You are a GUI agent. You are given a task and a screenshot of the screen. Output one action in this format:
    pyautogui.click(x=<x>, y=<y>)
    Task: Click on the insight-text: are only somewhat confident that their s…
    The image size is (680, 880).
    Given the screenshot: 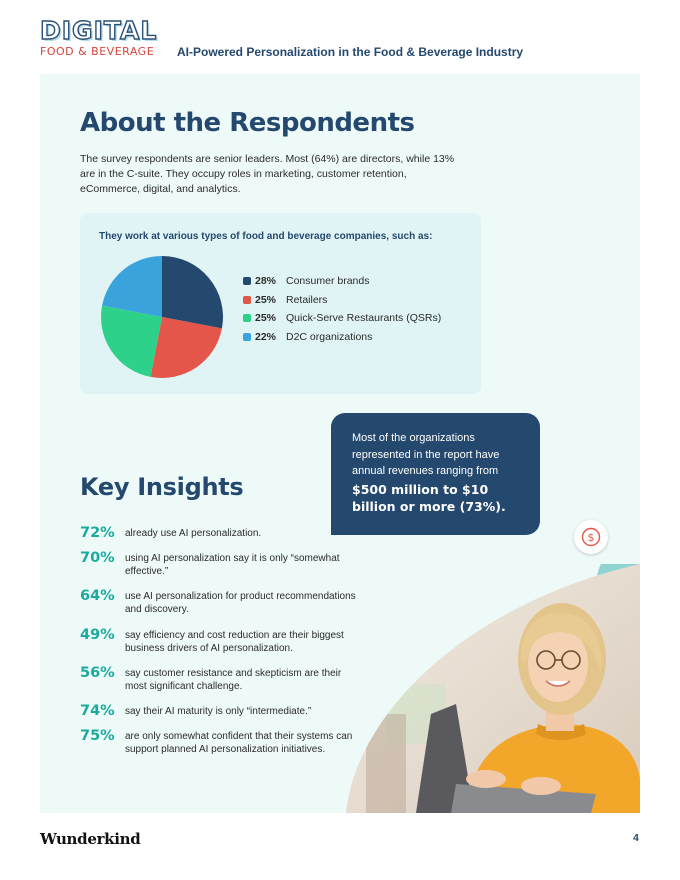 What is the action you would take?
    pyautogui.click(x=239, y=743)
    